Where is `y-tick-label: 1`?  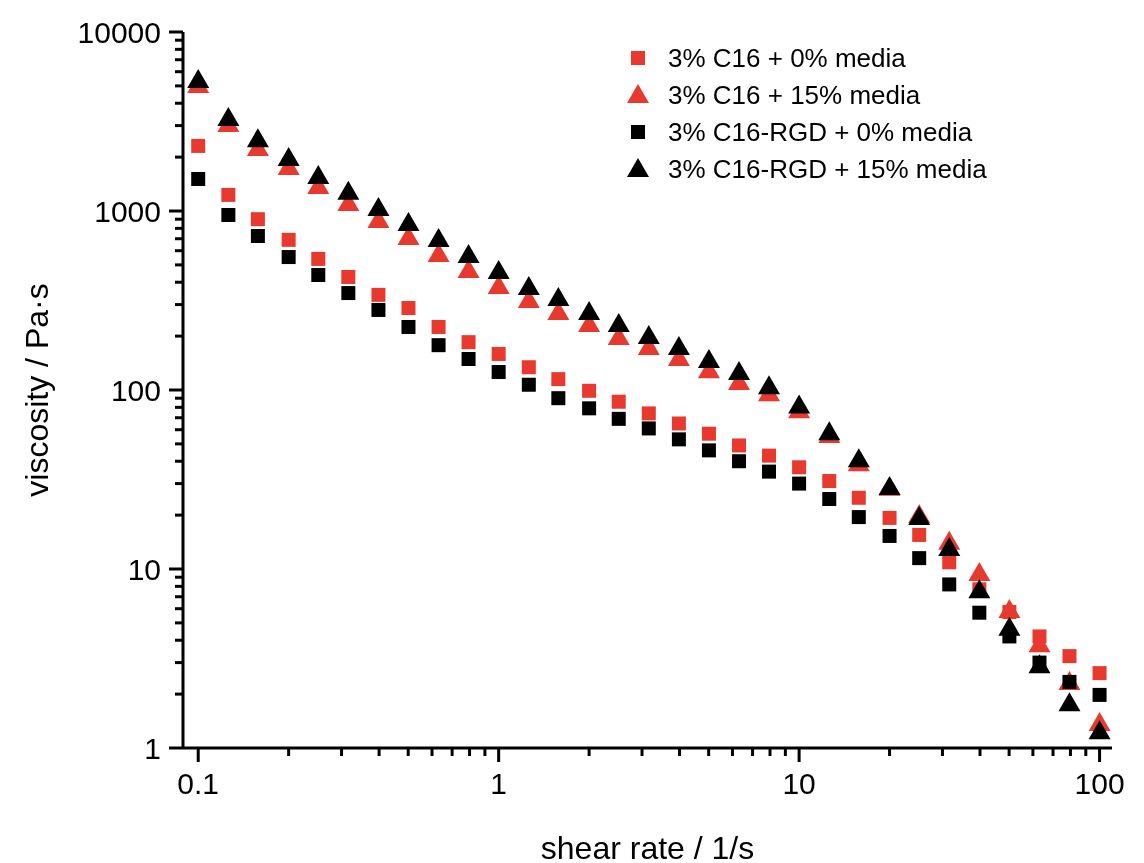 y-tick-label: 1 is located at coordinates (152, 748).